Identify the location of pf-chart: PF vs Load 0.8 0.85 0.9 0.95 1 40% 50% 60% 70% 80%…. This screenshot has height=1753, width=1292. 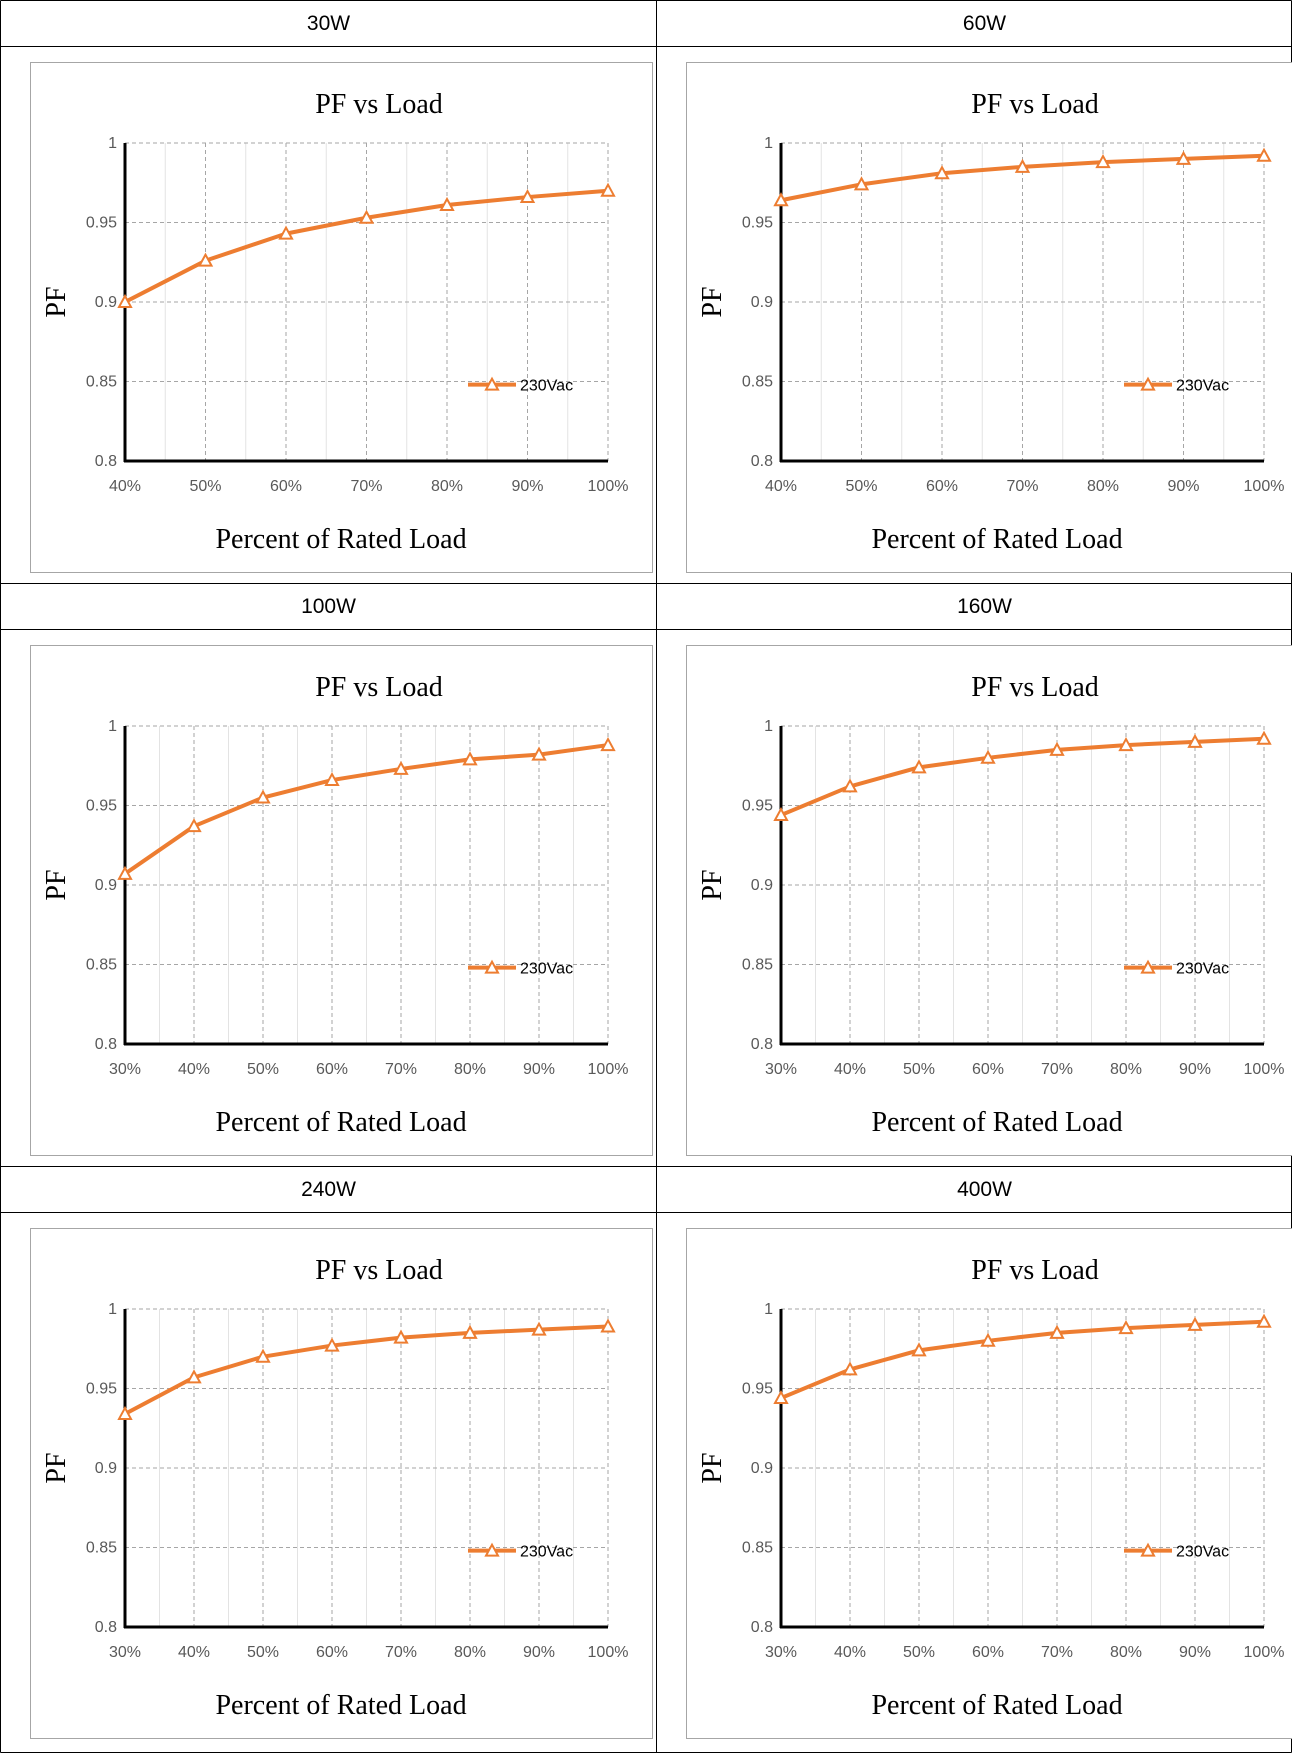
(341, 317).